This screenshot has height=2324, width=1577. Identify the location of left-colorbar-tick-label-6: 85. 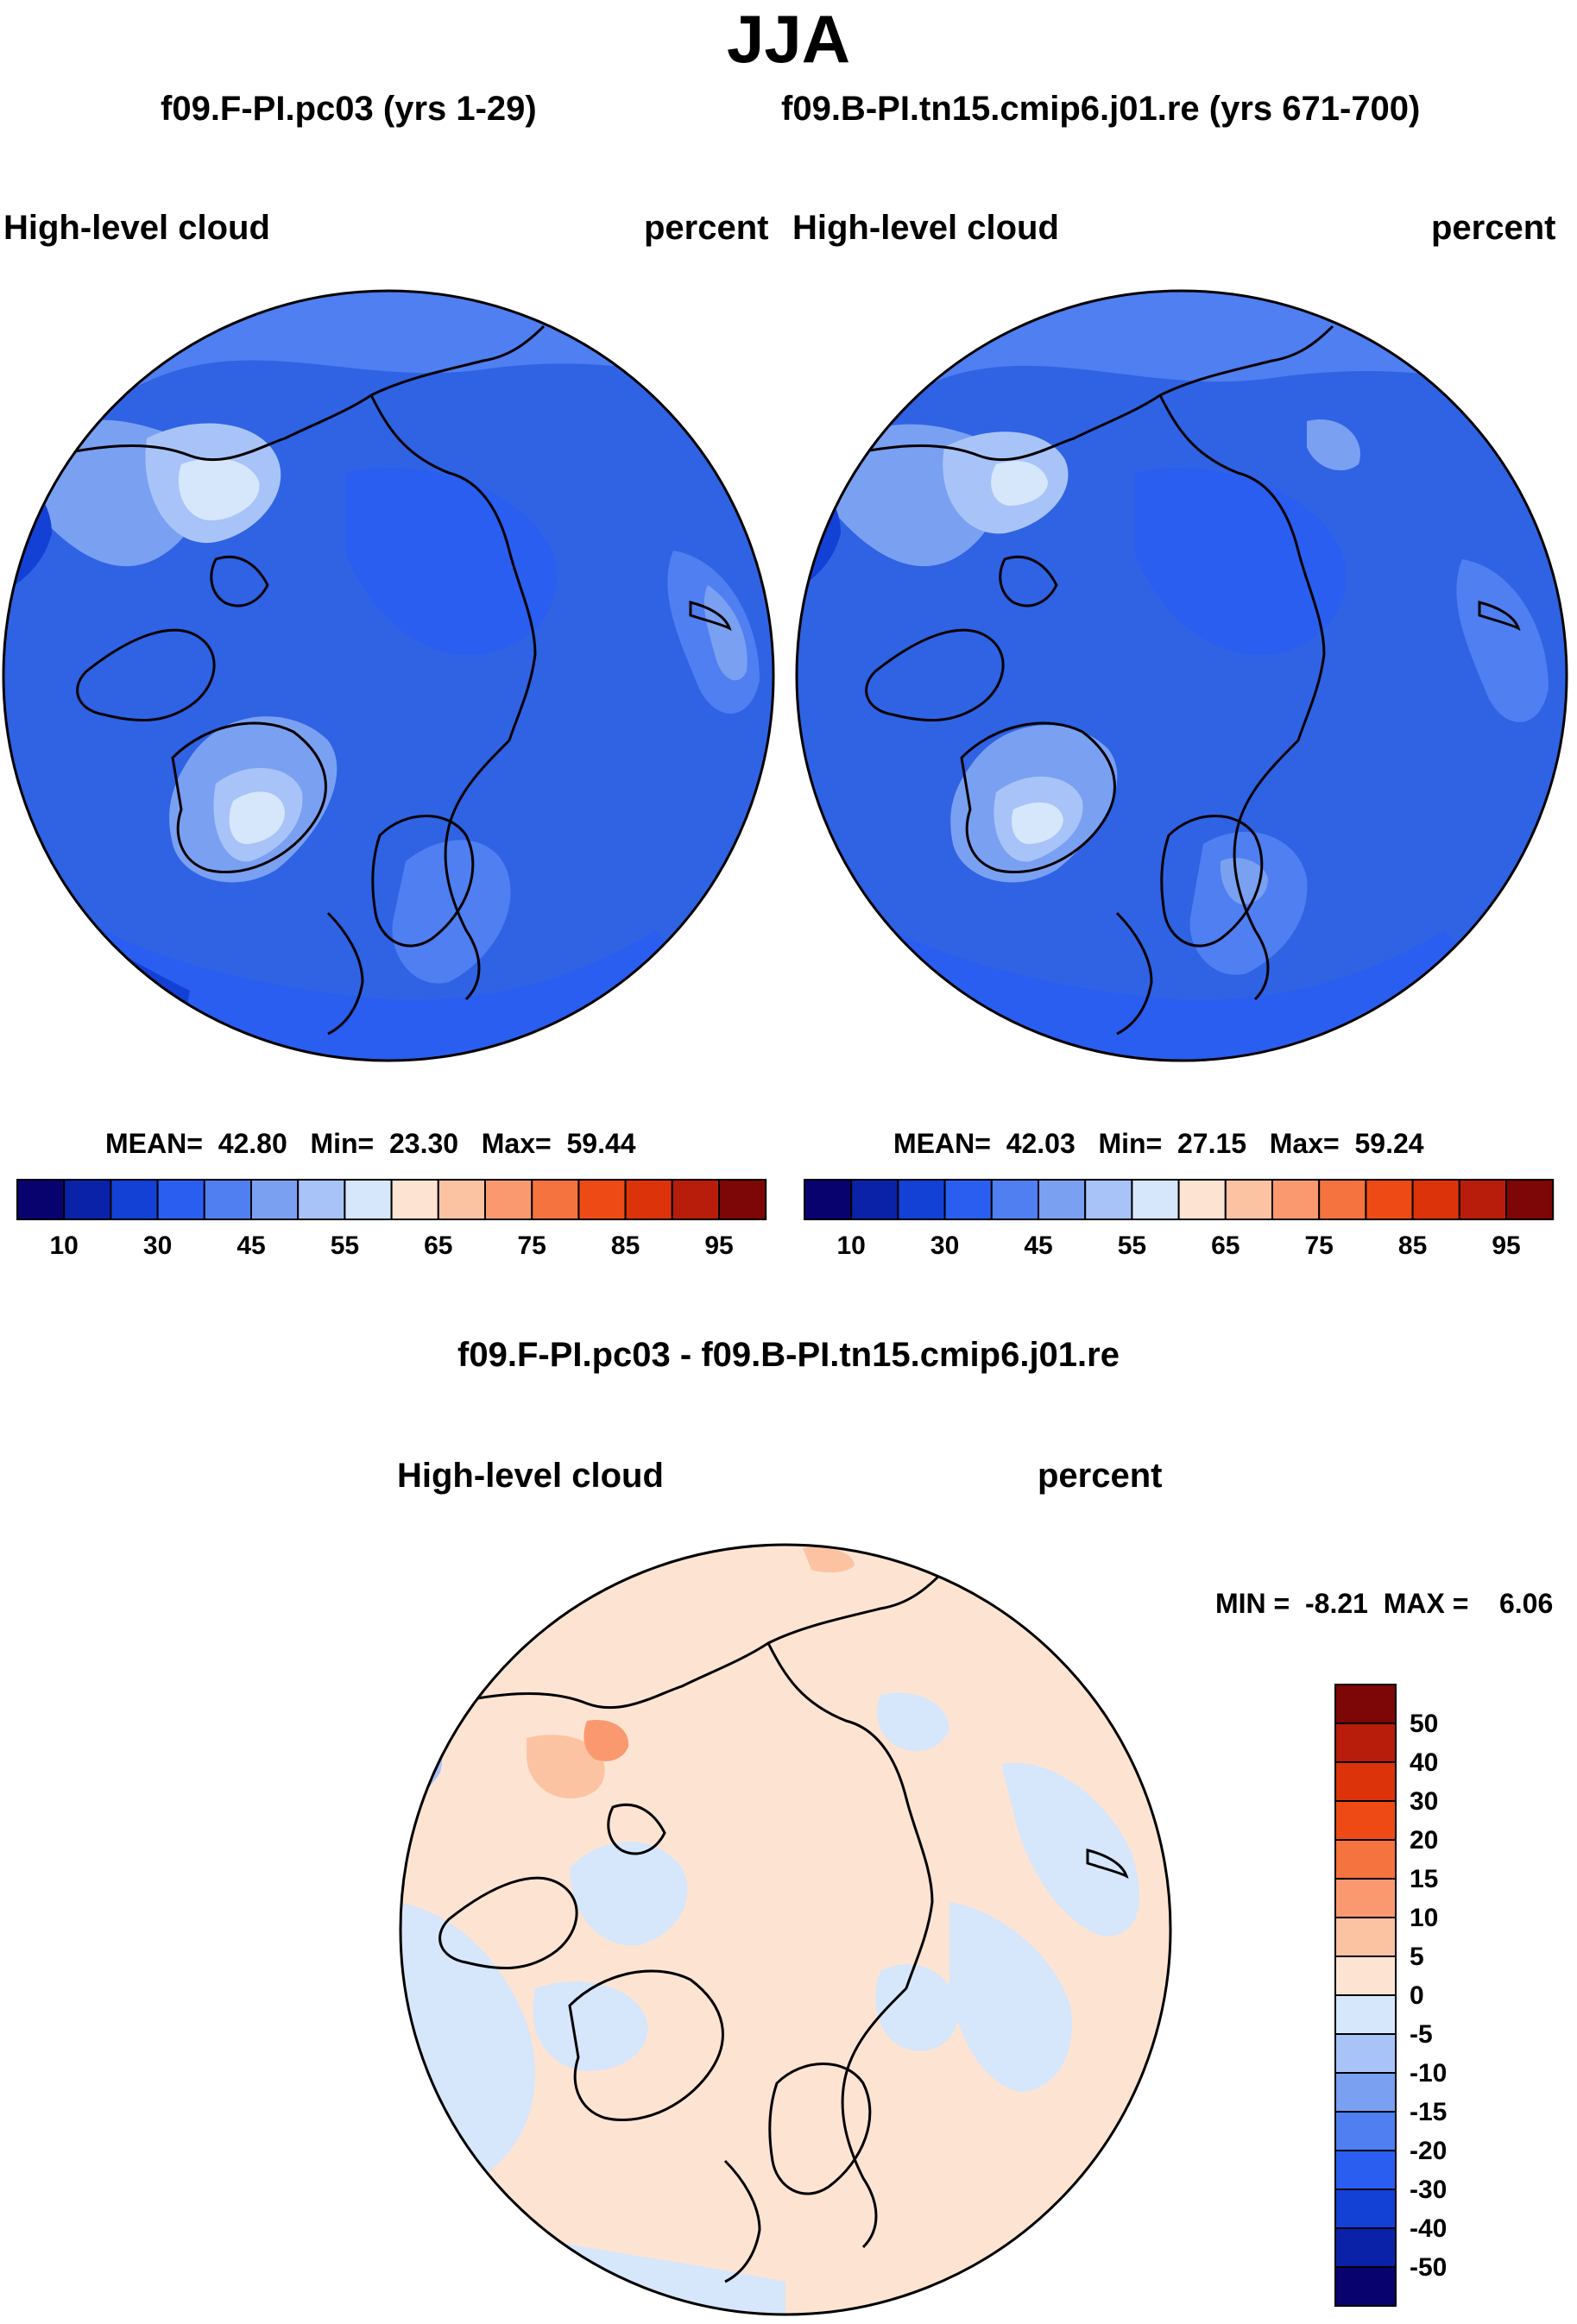
(625, 1245).